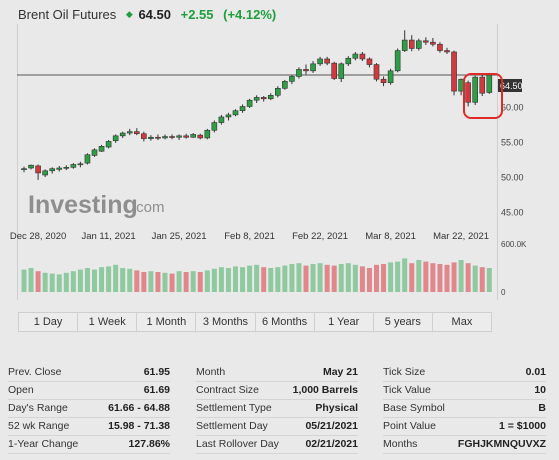 The width and height of the screenshot is (559, 460). I want to click on x-tick-label: Dec 28, 2020, so click(38, 236).